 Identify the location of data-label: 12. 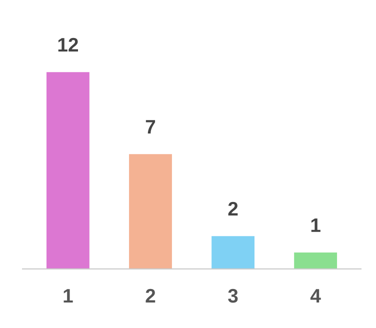
(68, 45).